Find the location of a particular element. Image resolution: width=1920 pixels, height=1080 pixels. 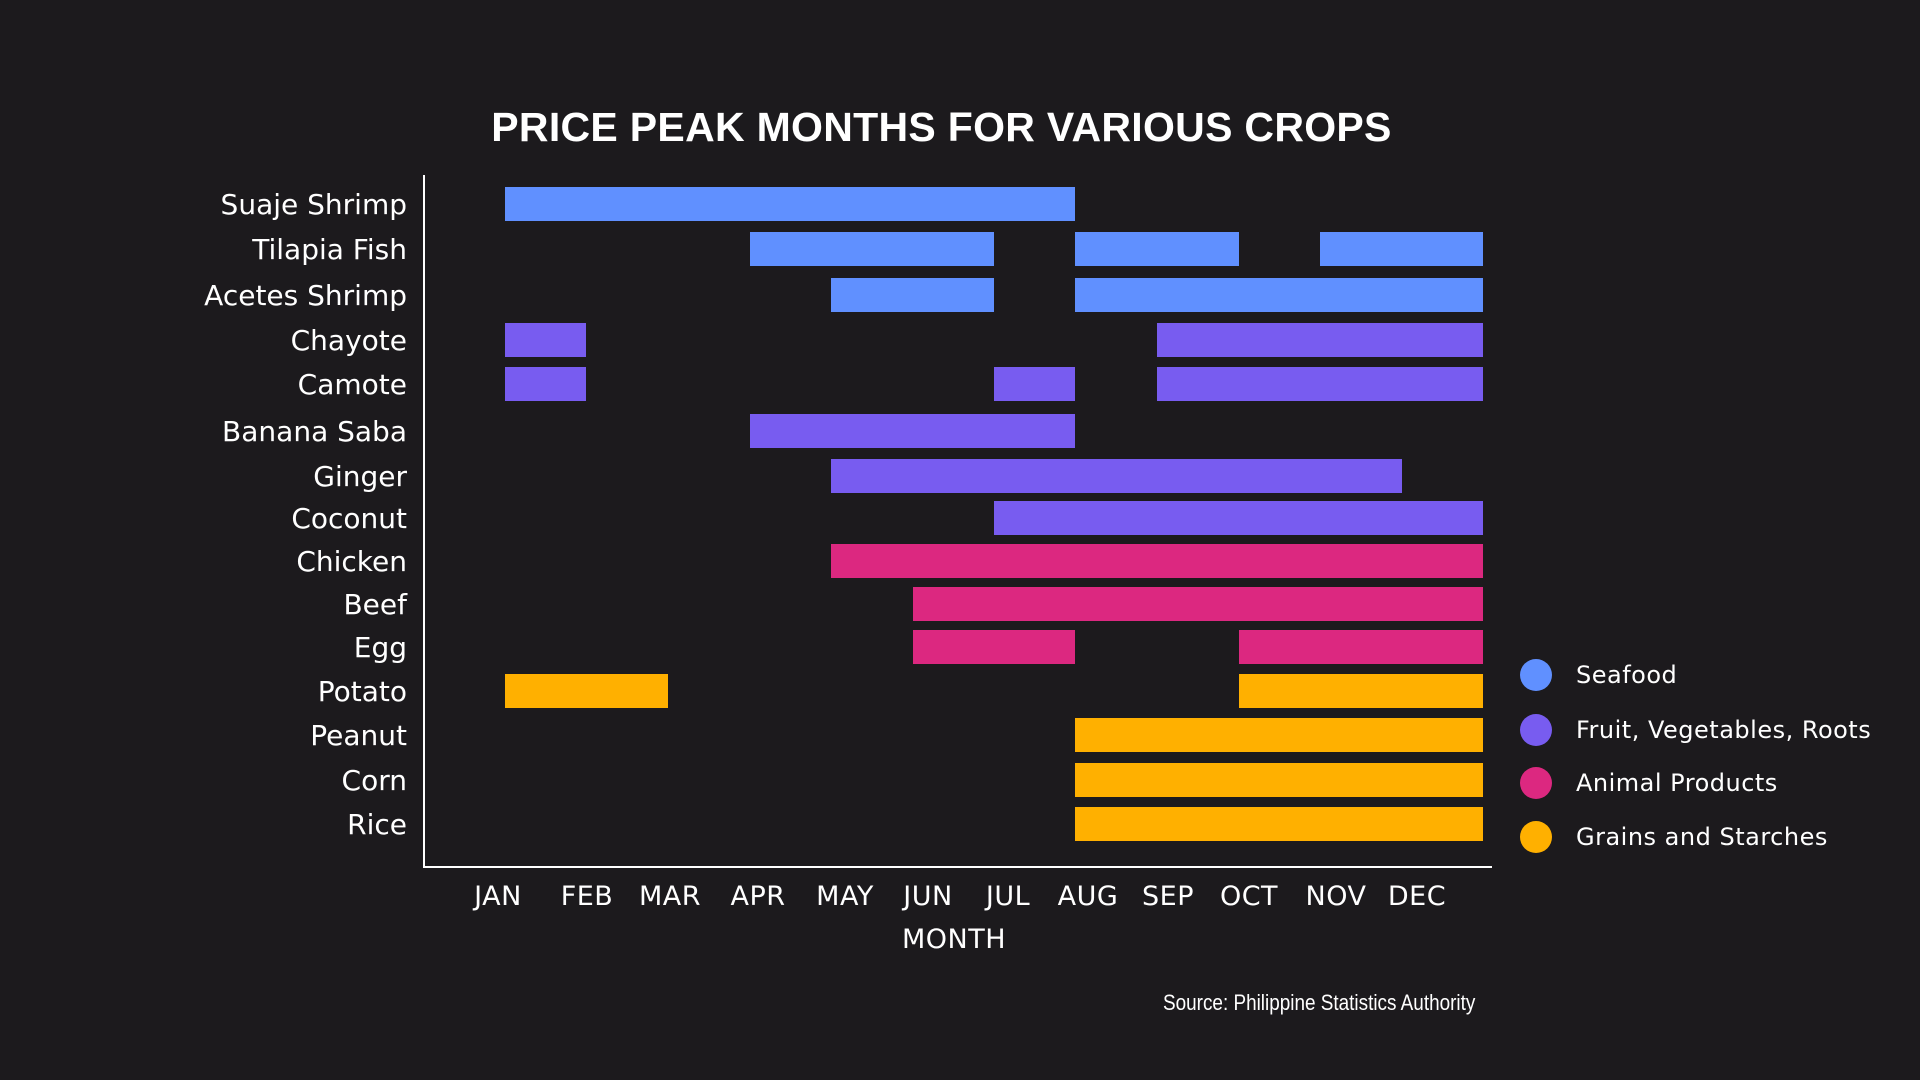

legend-swatch-animal-products is located at coordinates (1536, 783).